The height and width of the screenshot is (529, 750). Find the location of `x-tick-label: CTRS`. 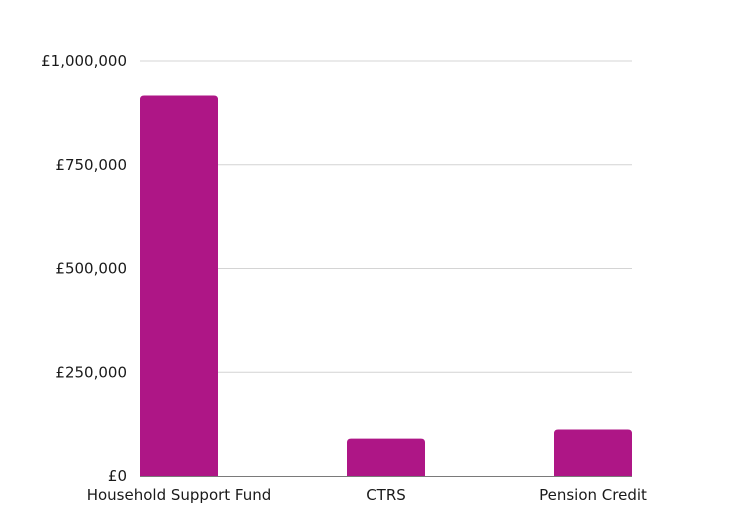

x-tick-label: CTRS is located at coordinates (386, 495).